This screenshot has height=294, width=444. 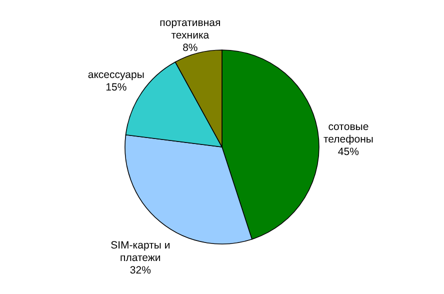 I want to click on slice-label: аксессуары, so click(x=116, y=75).